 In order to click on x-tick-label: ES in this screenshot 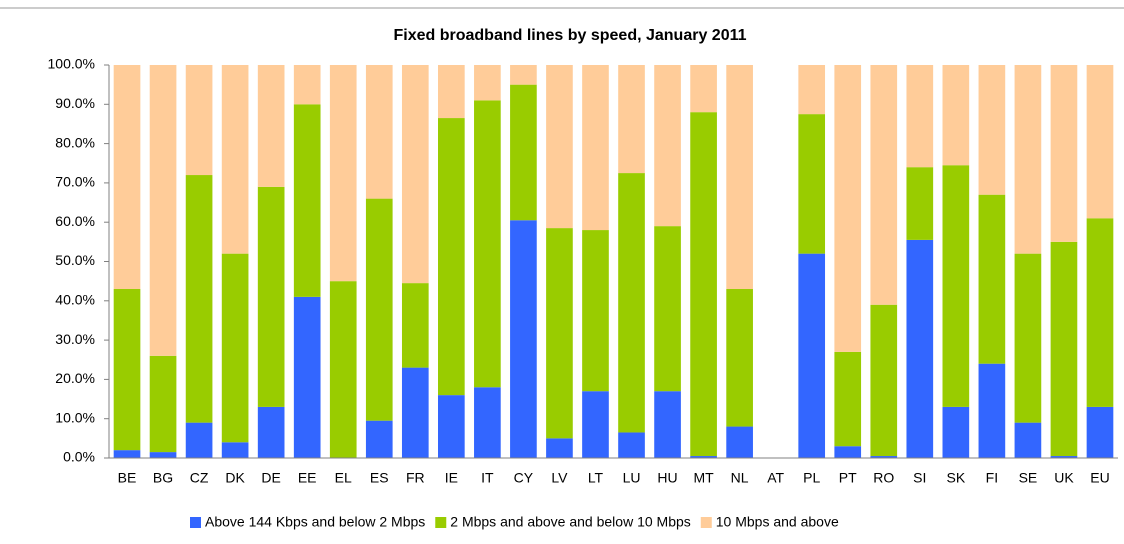, I will do `click(379, 478)`.